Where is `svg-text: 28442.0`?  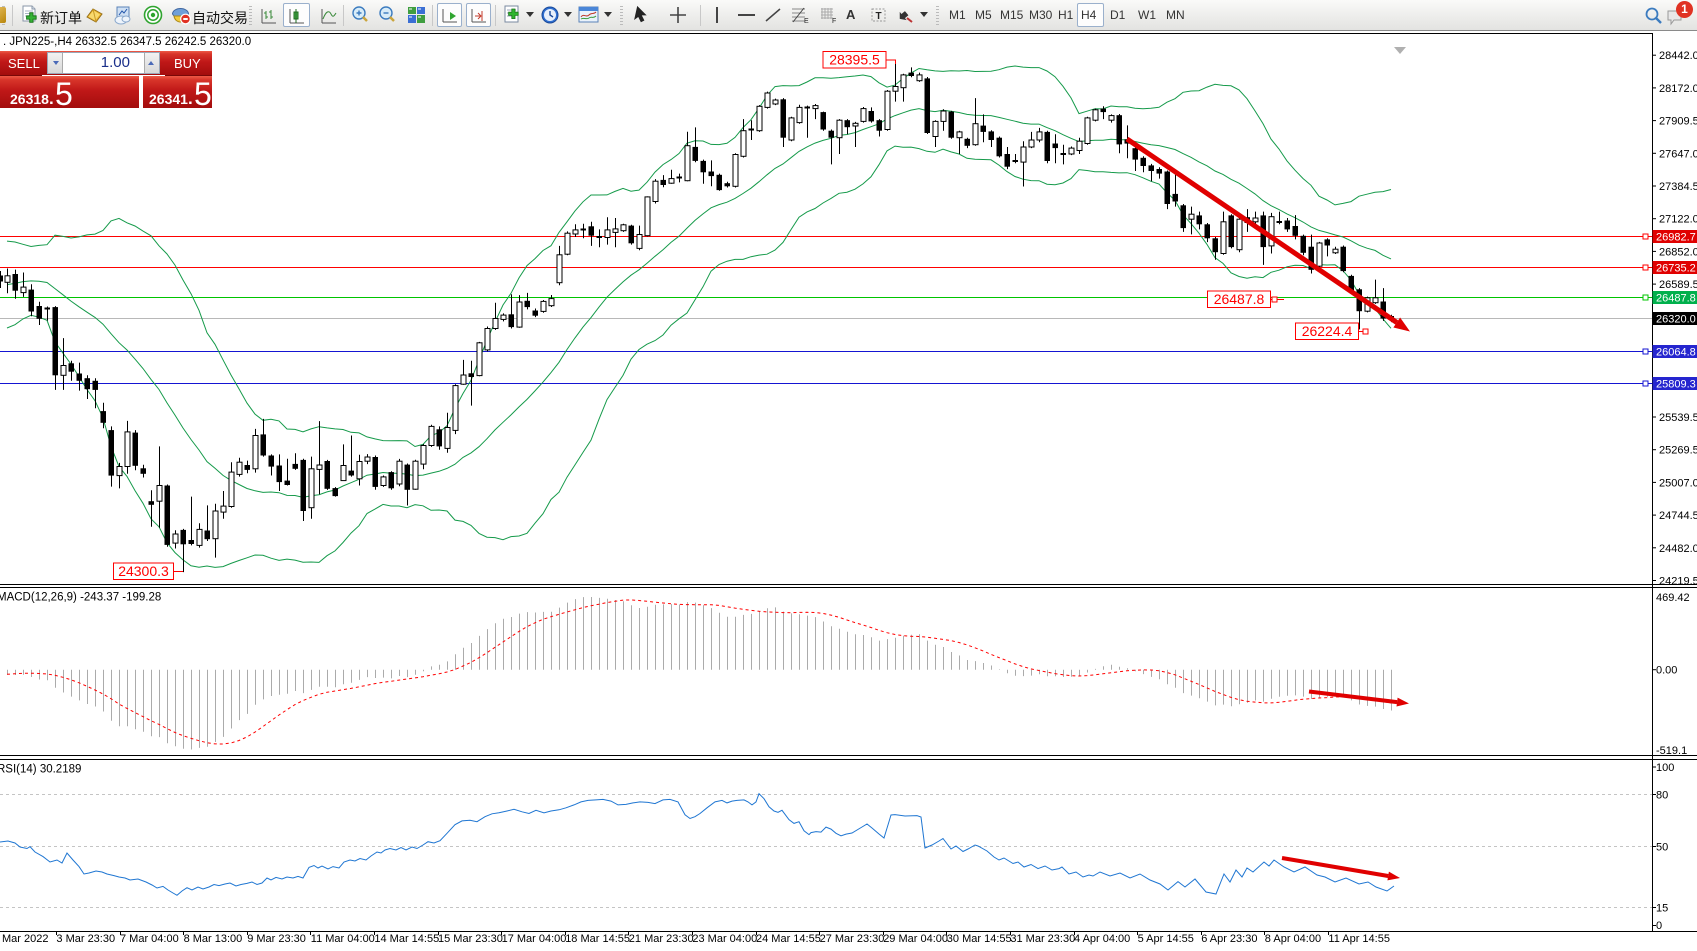 svg-text: 28442.0 is located at coordinates (1678, 56).